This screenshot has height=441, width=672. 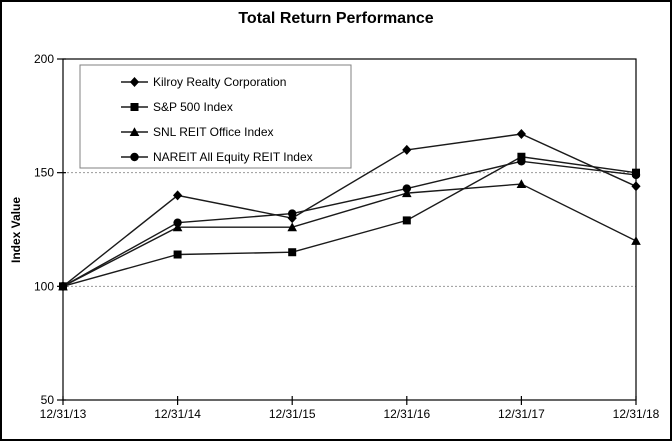 I want to click on x-tick-label: 12/31/18, so click(x=636, y=414).